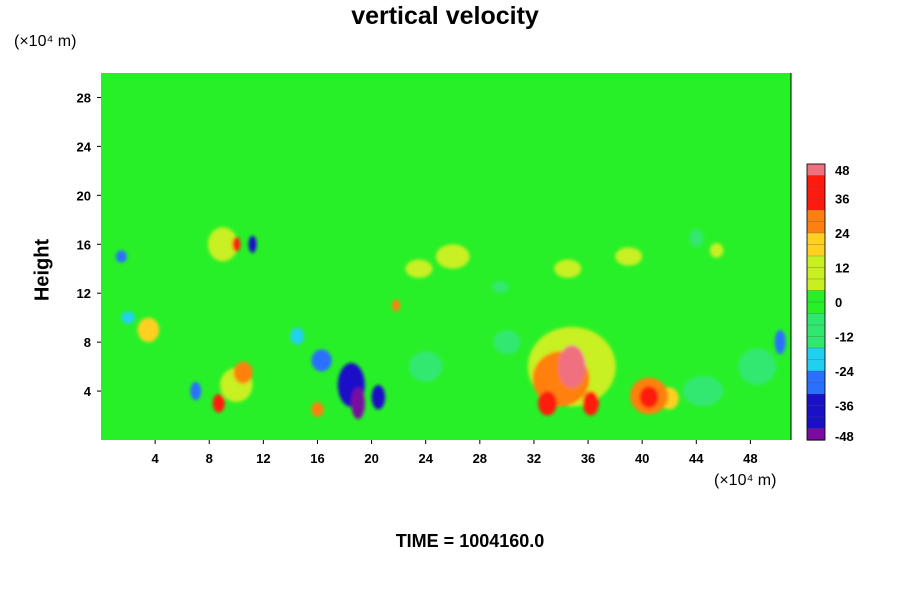  Describe the element at coordinates (470, 541) in the screenshot. I see `time-label: TIME = 1004160.0` at that location.